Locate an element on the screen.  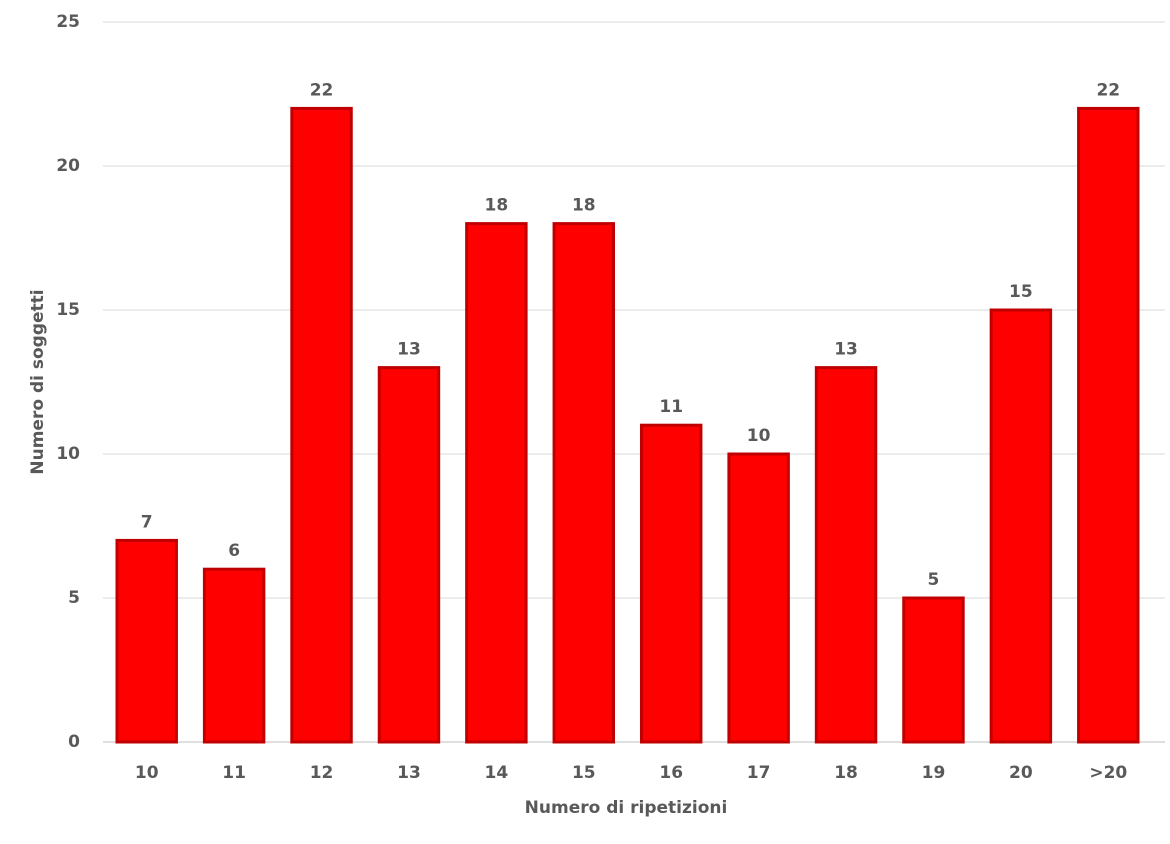
x-tick-label: 10 is located at coordinates (147, 773).